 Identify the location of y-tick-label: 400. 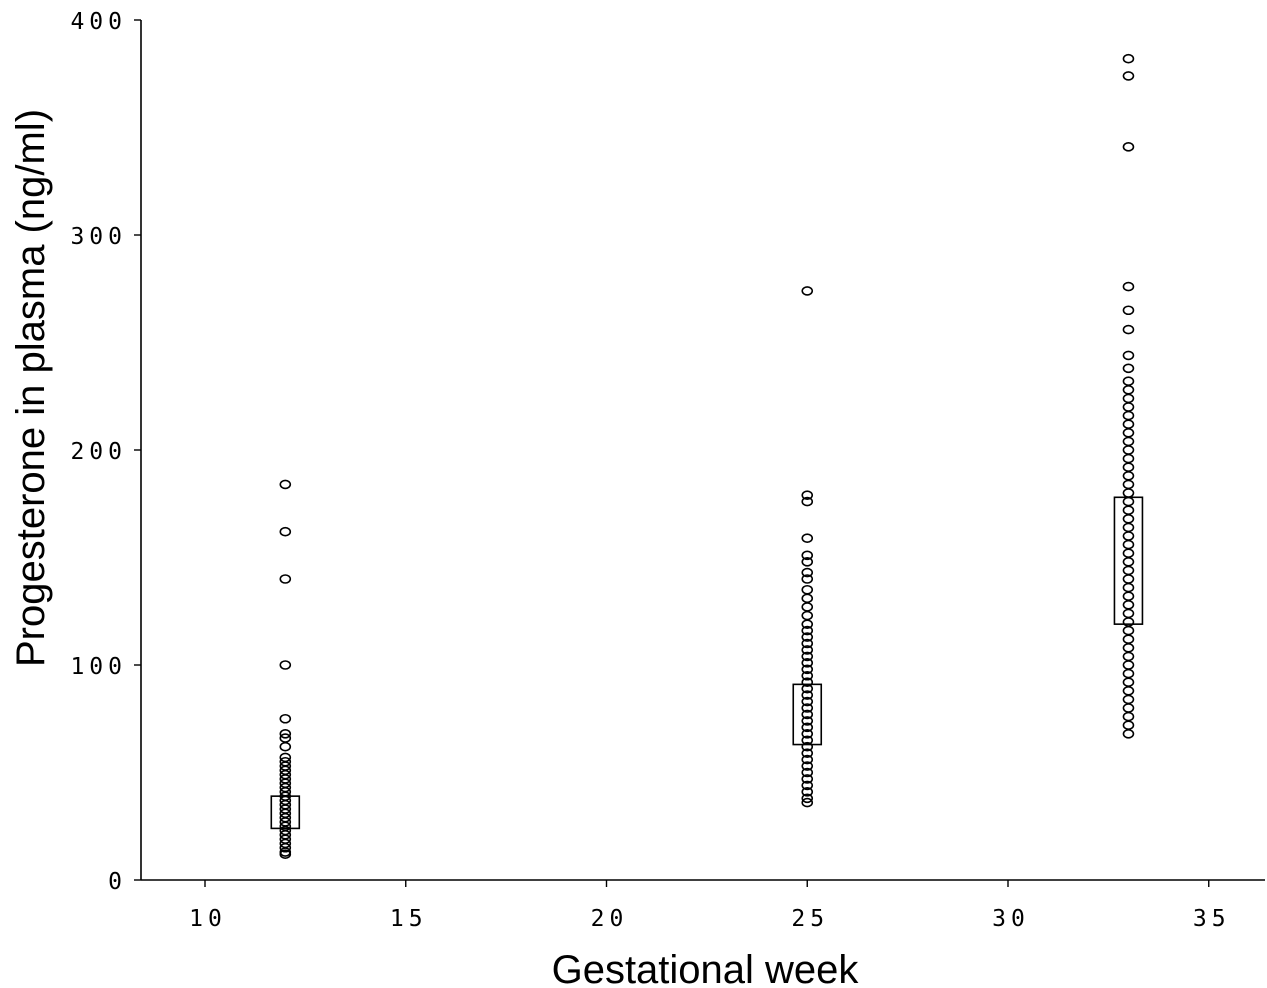
(98, 22).